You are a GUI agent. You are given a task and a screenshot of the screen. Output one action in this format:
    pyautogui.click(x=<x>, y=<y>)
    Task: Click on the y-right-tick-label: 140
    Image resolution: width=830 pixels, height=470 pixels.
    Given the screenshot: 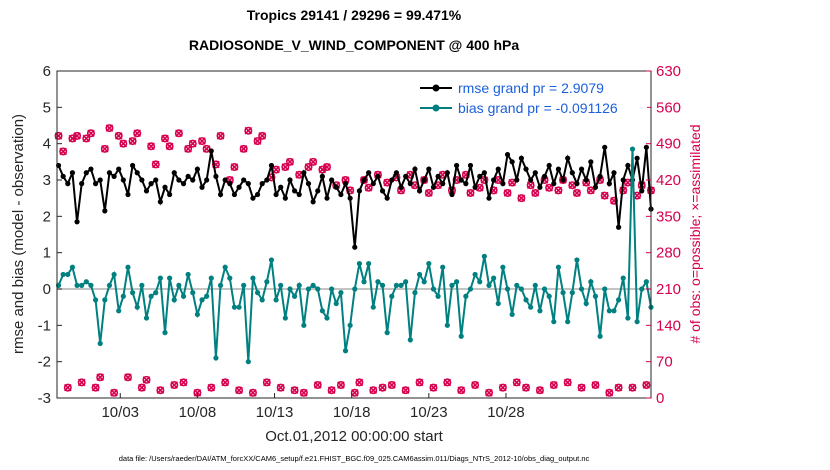 What is the action you would take?
    pyautogui.click(x=668, y=325)
    